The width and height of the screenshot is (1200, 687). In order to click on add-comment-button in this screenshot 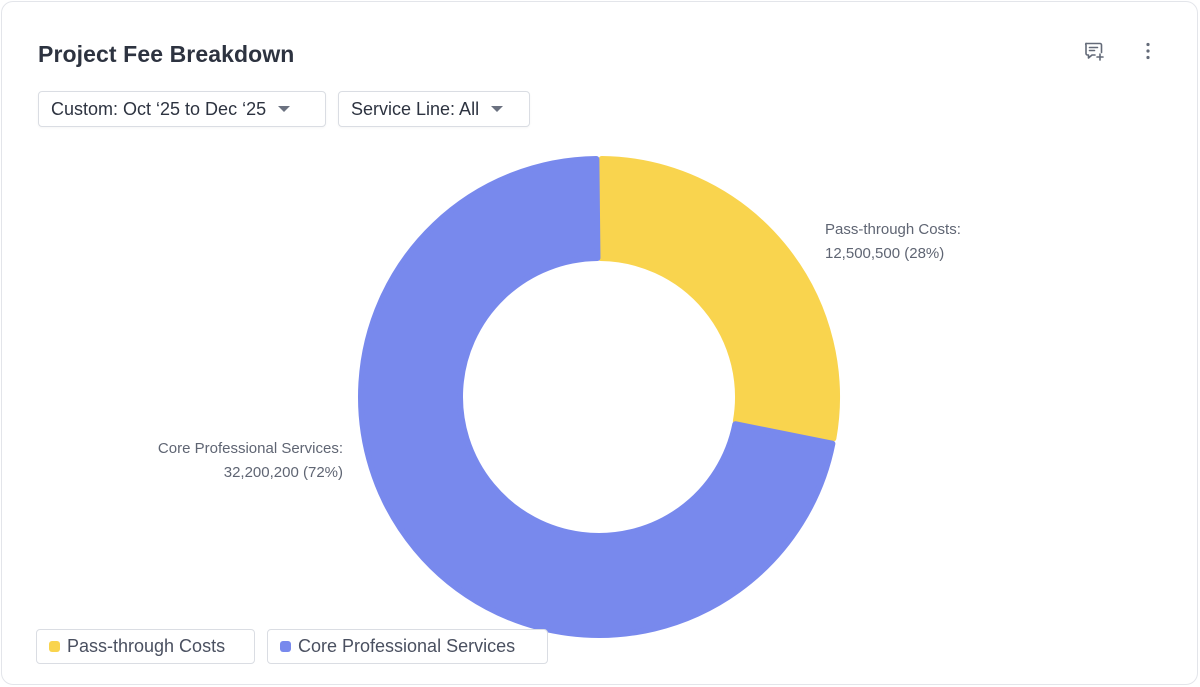, I will do `click(1094, 51)`.